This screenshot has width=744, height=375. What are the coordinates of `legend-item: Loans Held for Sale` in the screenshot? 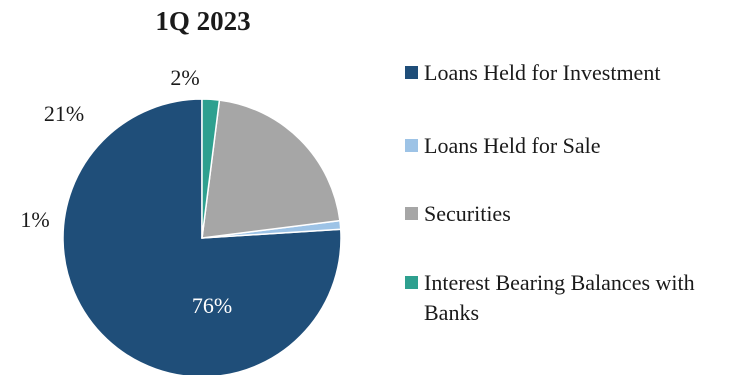 It's located at (572, 146).